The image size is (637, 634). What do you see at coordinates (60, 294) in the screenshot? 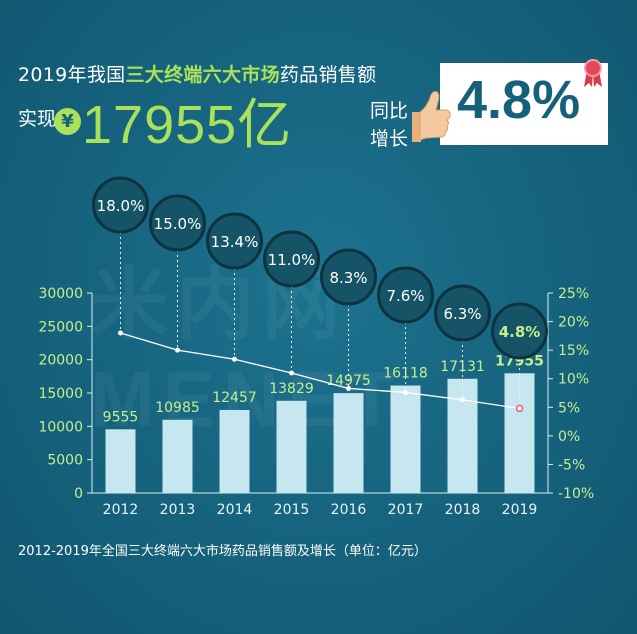
I see `left-tick-label: 30000` at bounding box center [60, 294].